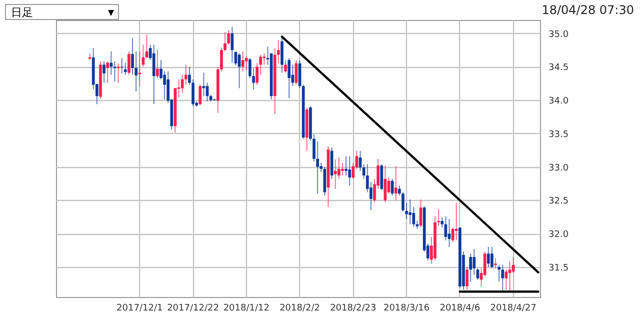 The width and height of the screenshot is (640, 336). I want to click on text: 18/04/28 07:30, so click(588, 10).